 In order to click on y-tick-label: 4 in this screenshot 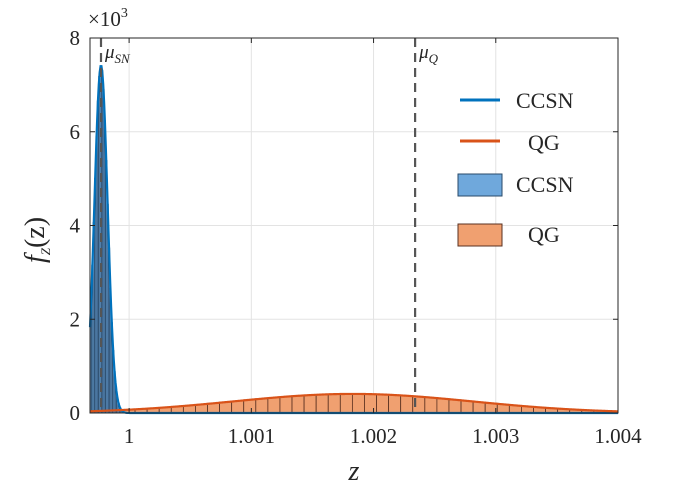, I will do `click(75, 226)`.